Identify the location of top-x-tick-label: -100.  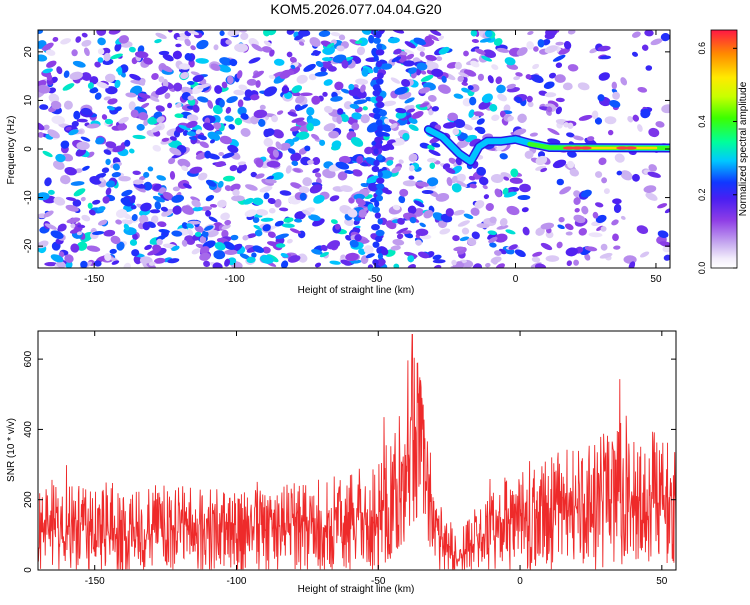
(235, 279).